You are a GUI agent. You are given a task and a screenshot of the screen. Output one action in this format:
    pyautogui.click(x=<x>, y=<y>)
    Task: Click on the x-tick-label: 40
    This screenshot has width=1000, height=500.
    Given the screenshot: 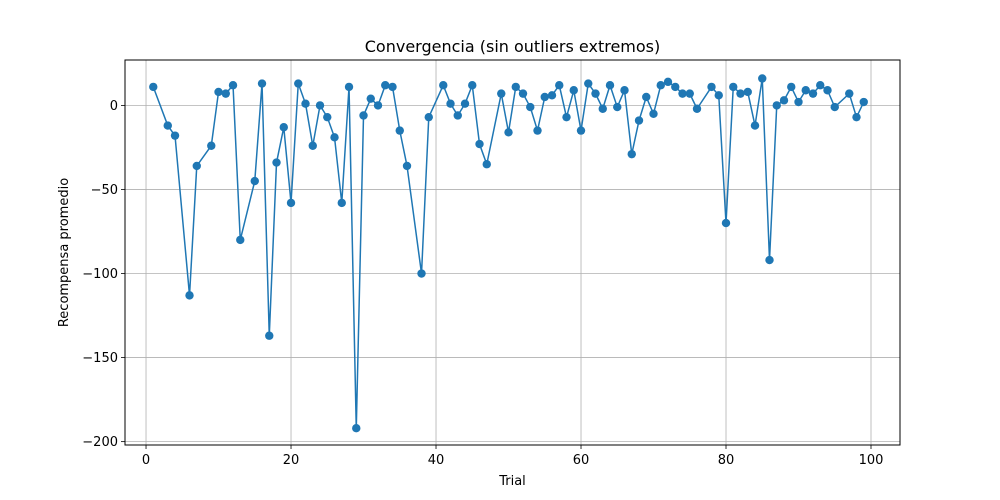 What is the action you would take?
    pyautogui.click(x=436, y=460)
    